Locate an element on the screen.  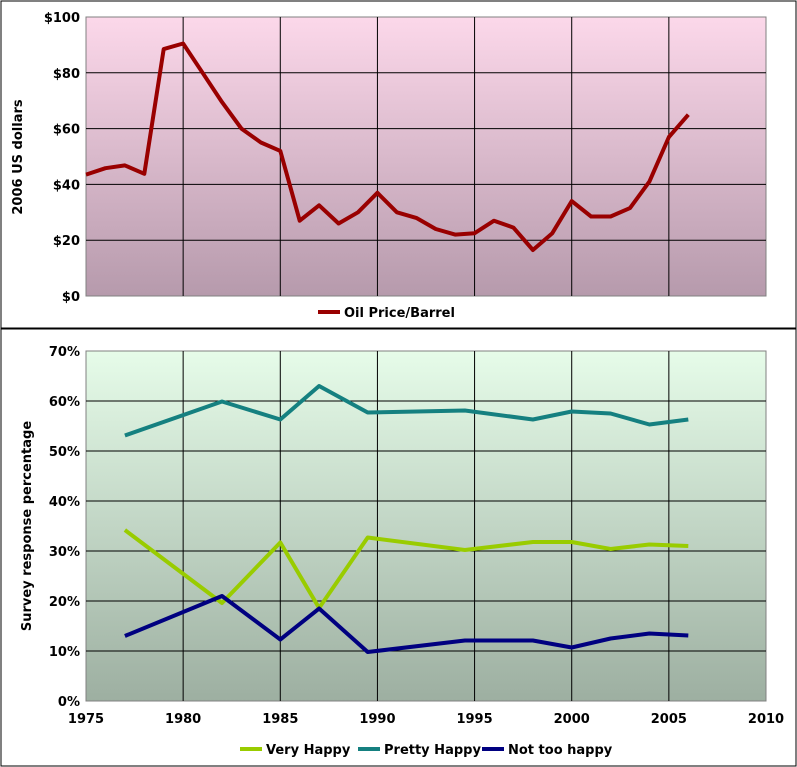
happiness-legend: Very Happy Pretty Happy Not too happy is located at coordinates (426, 750).